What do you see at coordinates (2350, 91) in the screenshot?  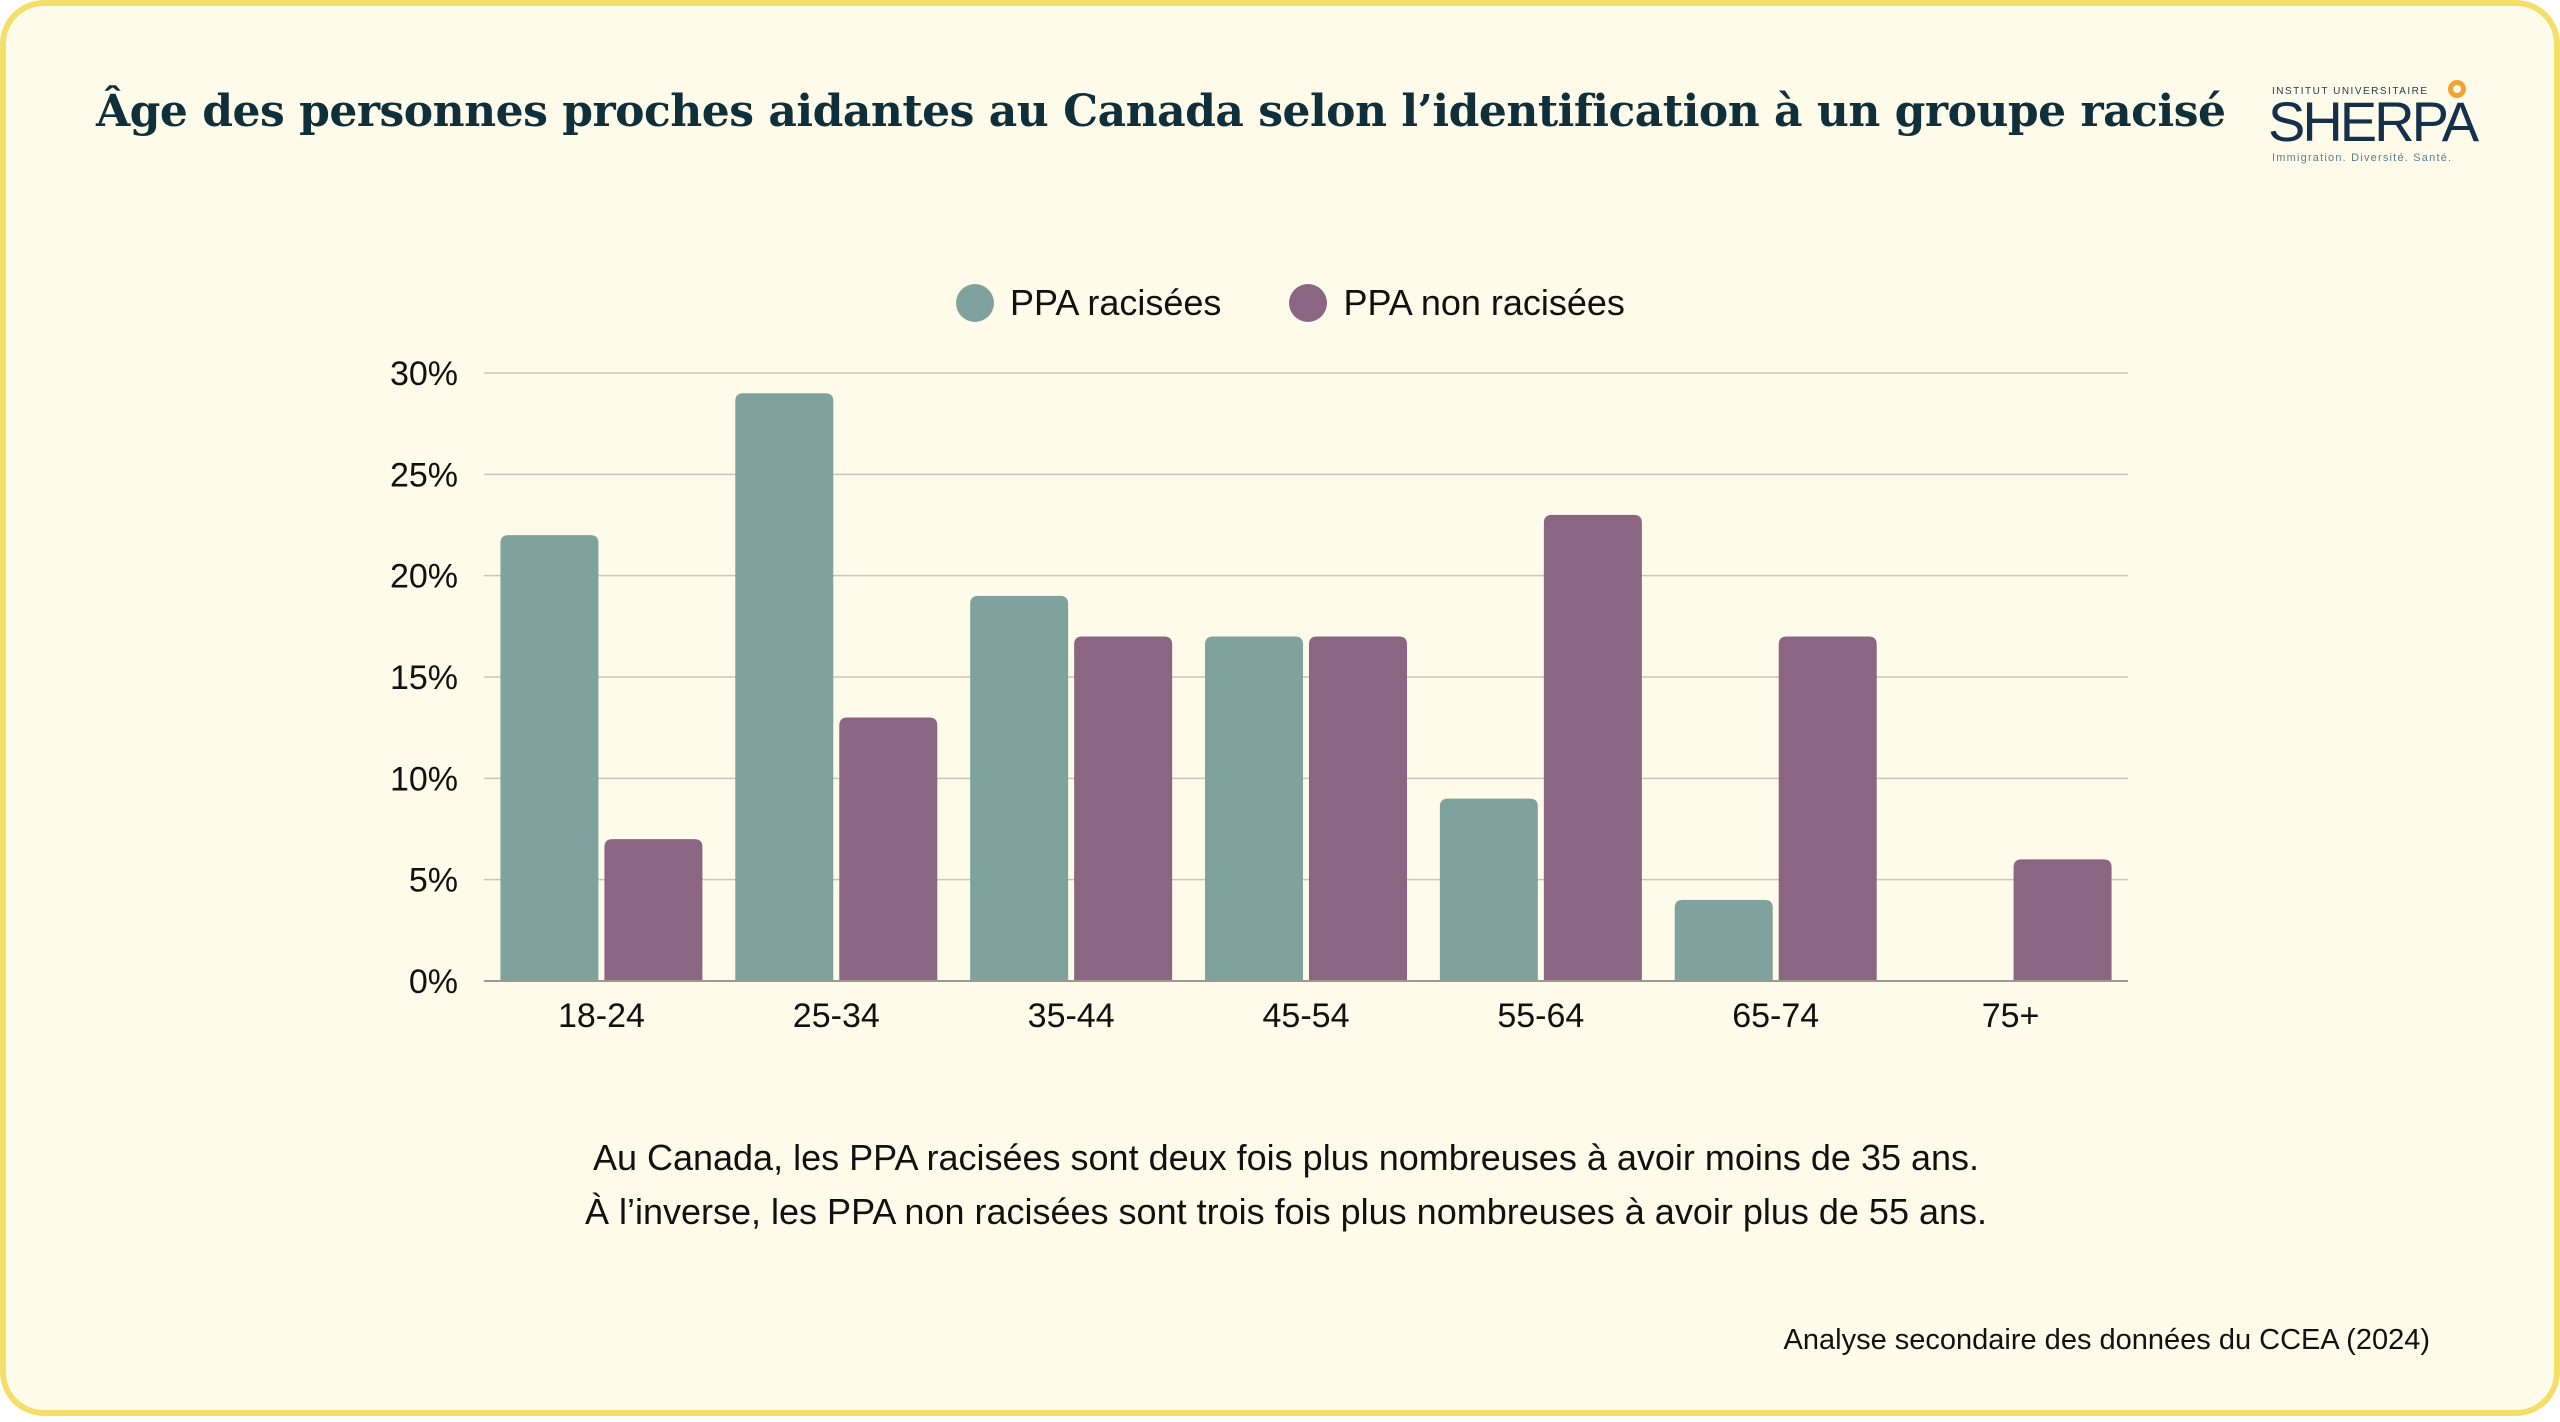 I see `logo-institute-text: INSTITUT UNIVERSITAIRE` at bounding box center [2350, 91].